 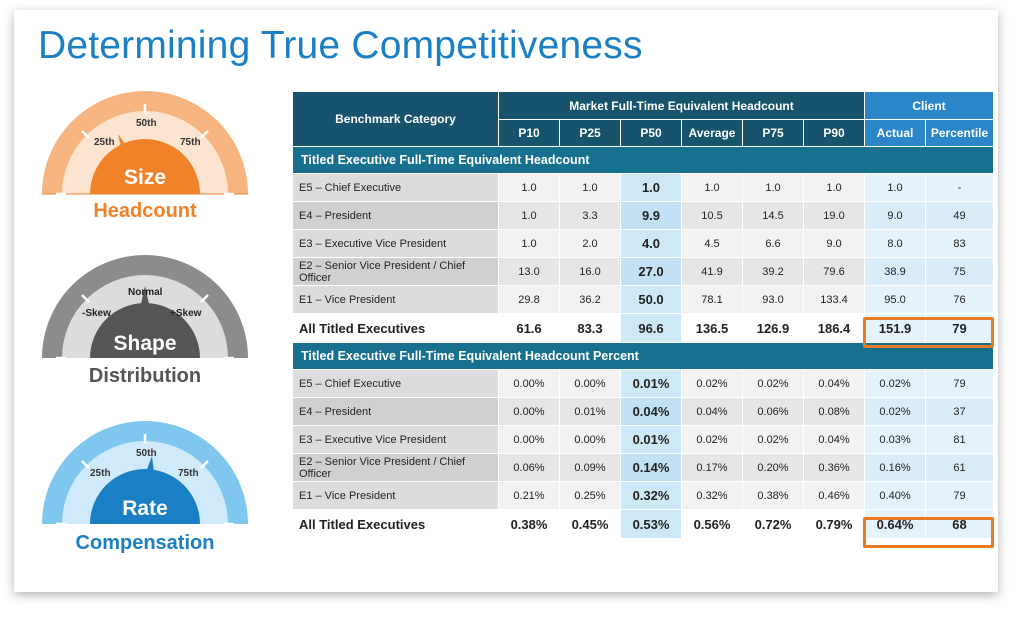 What do you see at coordinates (834, 411) in the screenshot?
I see `table-cell: 0.08%` at bounding box center [834, 411].